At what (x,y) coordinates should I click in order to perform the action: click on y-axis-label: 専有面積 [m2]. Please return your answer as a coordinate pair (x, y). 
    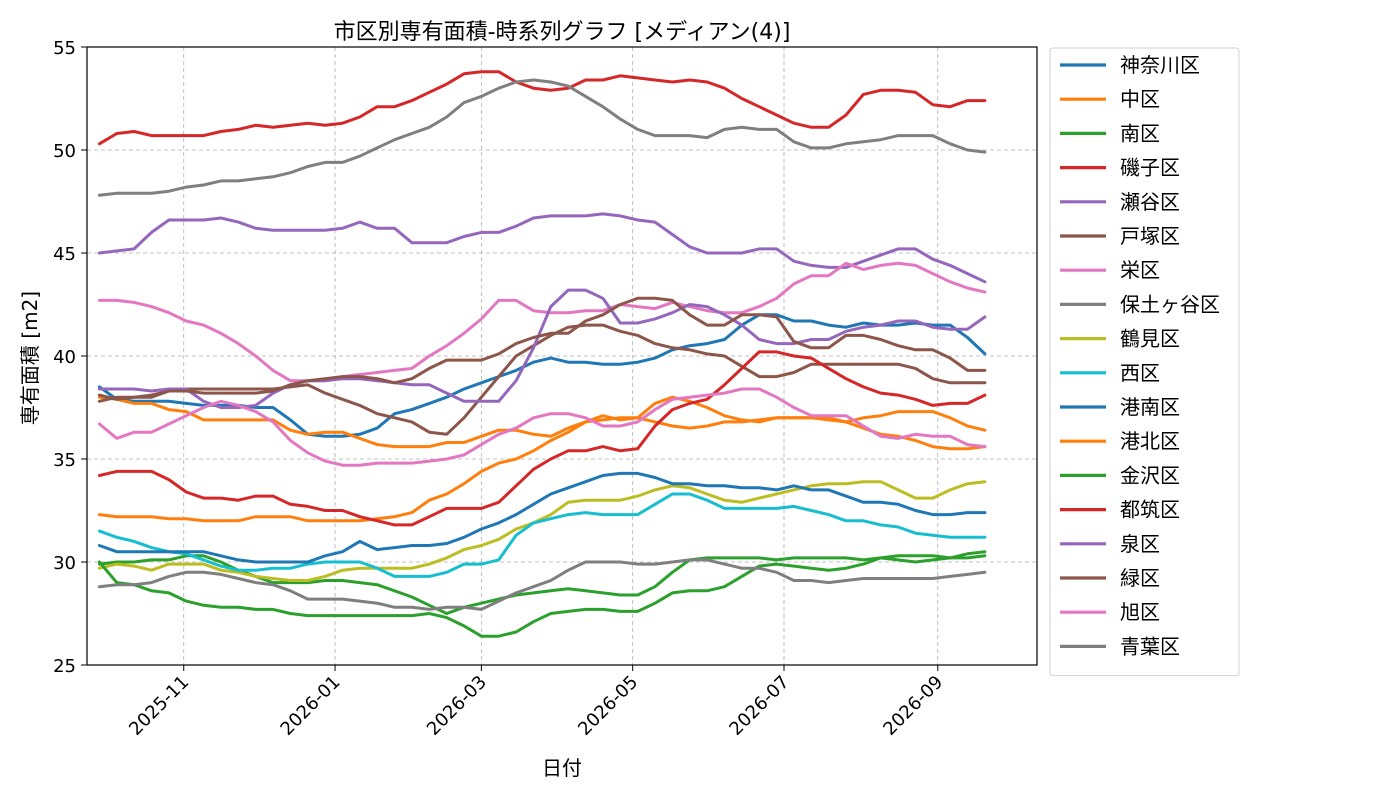
    Looking at the image, I should click on (30, 358).